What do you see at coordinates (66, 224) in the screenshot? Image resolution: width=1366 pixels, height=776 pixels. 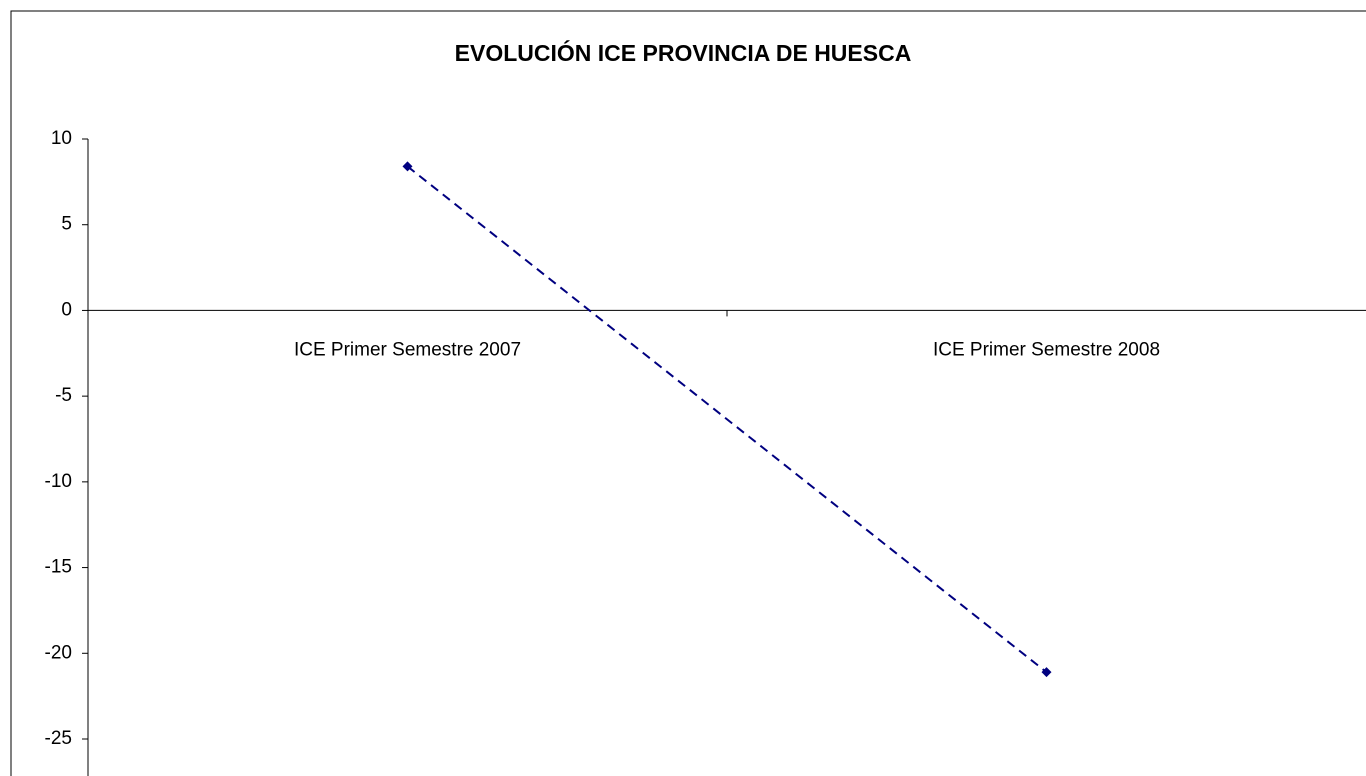 I see `y-tick-label: 5` at bounding box center [66, 224].